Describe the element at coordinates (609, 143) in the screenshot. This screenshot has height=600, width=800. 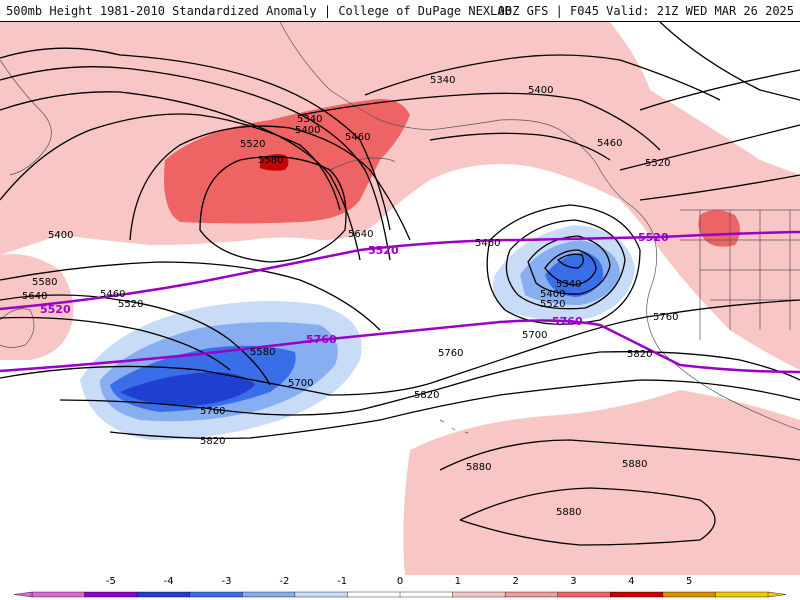
I see `label-5460-b: 5460` at that location.